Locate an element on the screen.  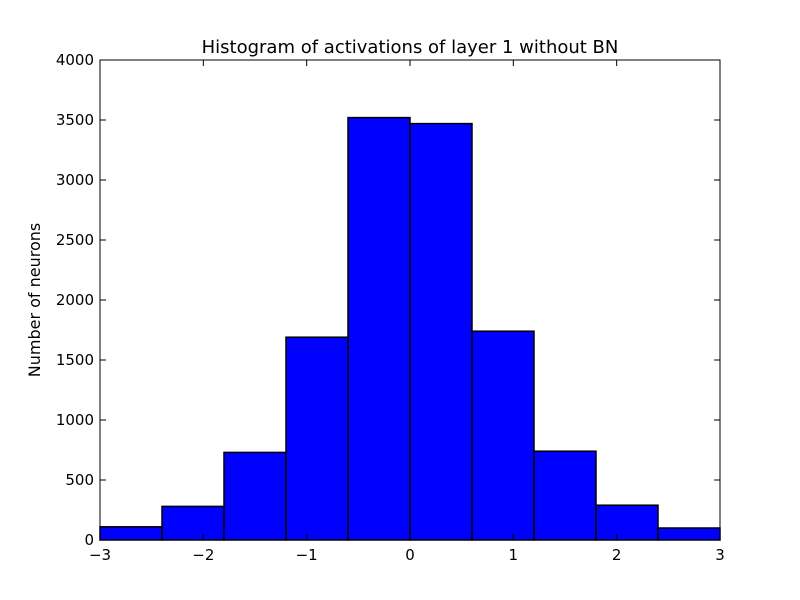
y-axis-label: Number of neurons is located at coordinates (34, 300).